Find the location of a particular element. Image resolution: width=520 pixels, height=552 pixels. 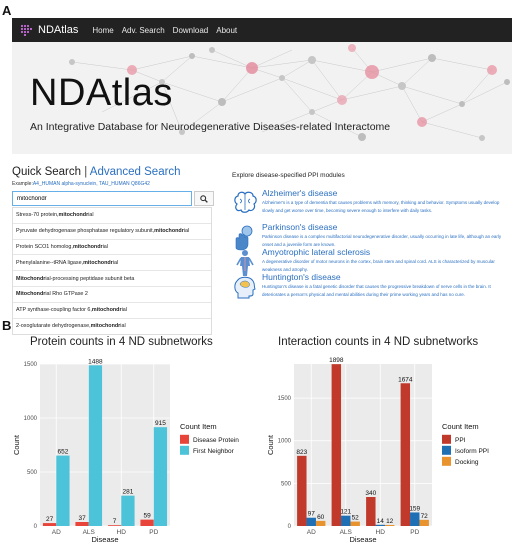

y-tick-label: 0 is located at coordinates (290, 527).